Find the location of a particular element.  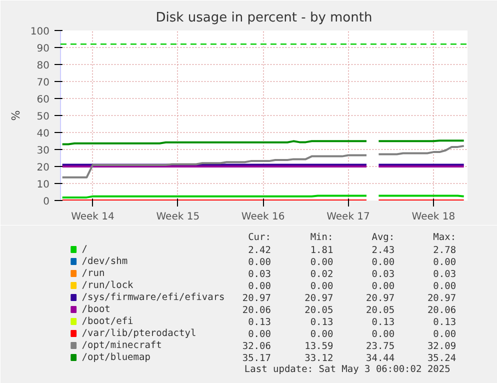

y-tick-label: 10 is located at coordinates (43, 185).